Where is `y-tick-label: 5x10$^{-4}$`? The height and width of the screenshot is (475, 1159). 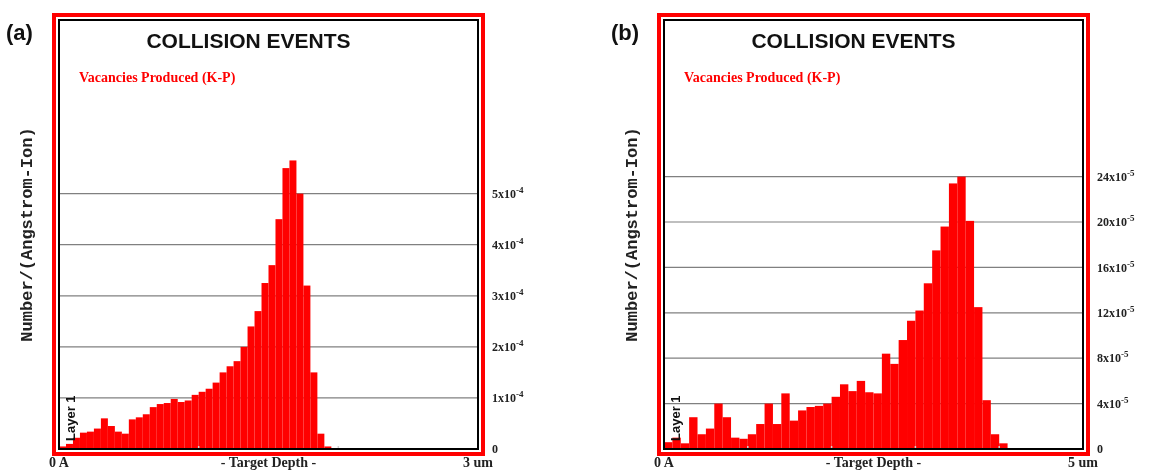 y-tick-label: 5x10$^{-4}$ is located at coordinates (508, 192).